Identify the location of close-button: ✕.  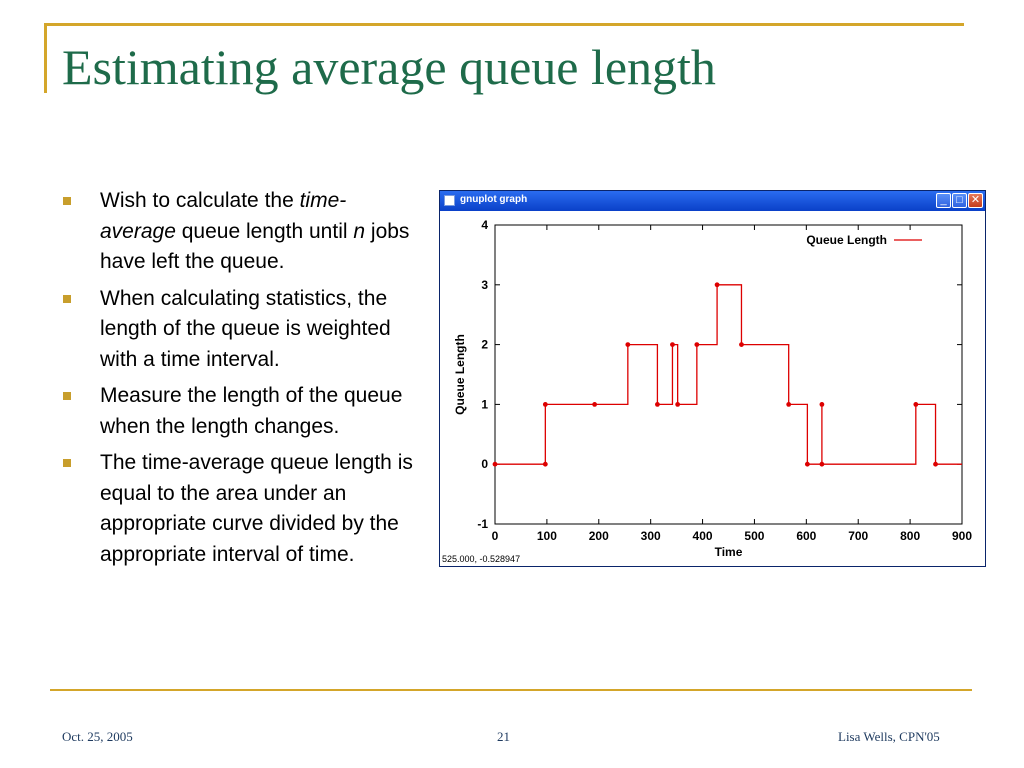
(975, 200).